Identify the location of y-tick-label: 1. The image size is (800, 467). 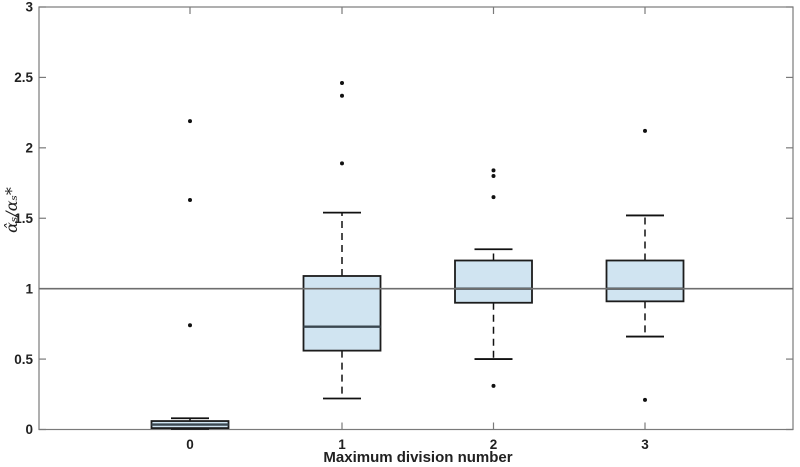
(29, 288).